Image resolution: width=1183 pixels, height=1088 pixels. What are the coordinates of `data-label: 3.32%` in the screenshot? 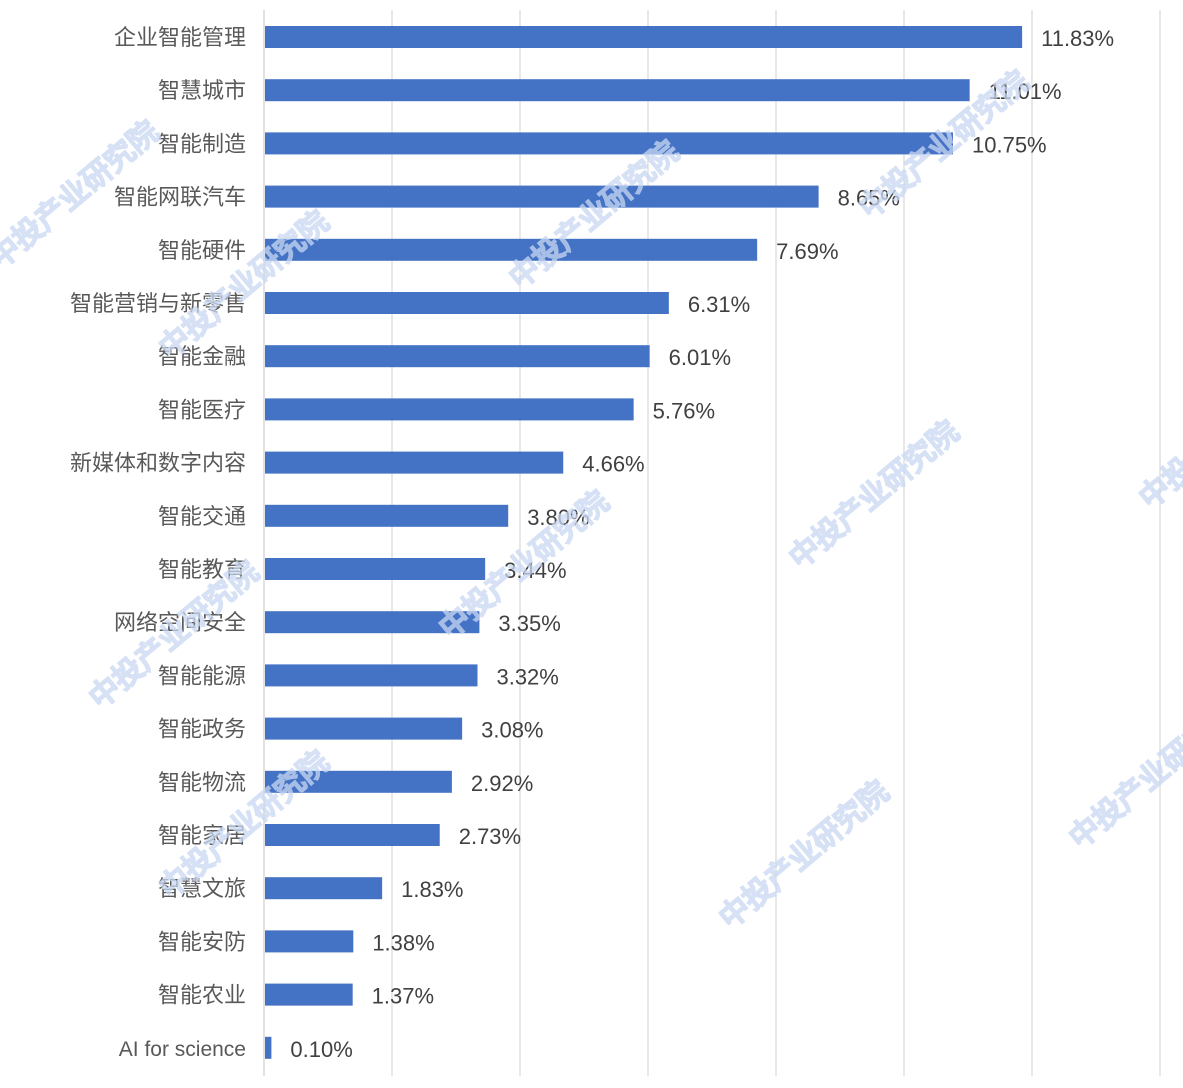 It's located at (527, 676).